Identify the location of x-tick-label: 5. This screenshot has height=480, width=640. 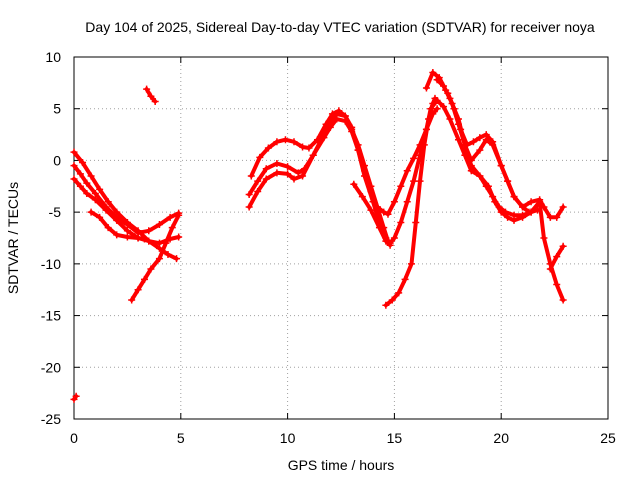
(181, 438).